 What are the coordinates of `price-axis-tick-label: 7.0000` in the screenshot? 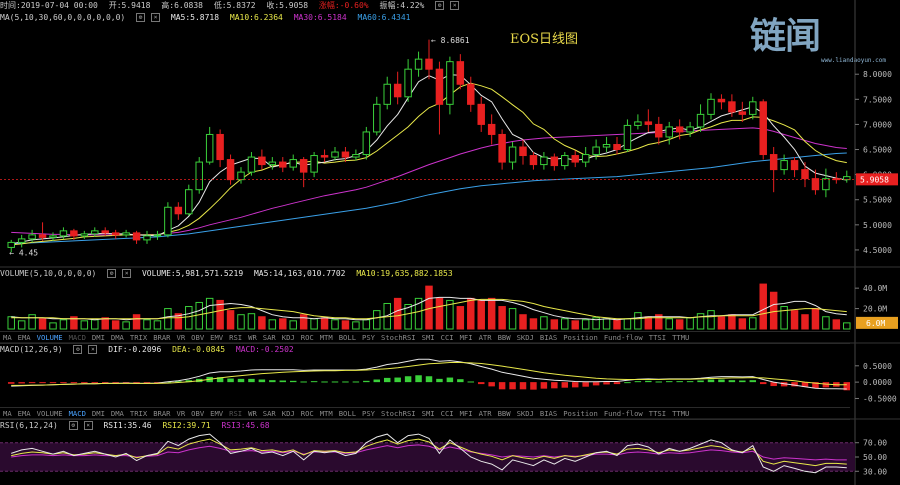 It's located at (877, 124).